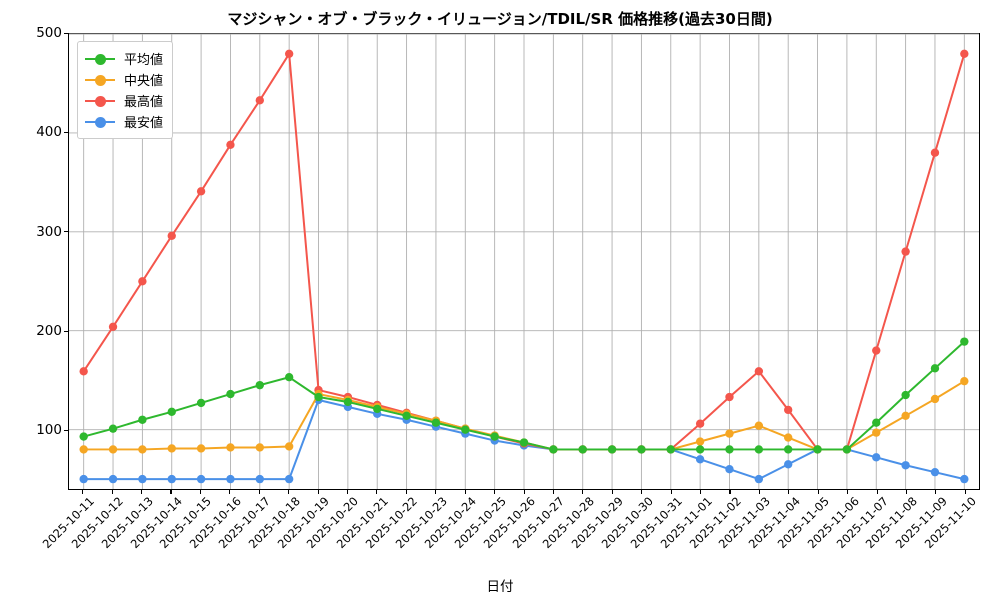 This screenshot has height=600, width=1000. I want to click on y-tick-label: 300, so click(49, 231).